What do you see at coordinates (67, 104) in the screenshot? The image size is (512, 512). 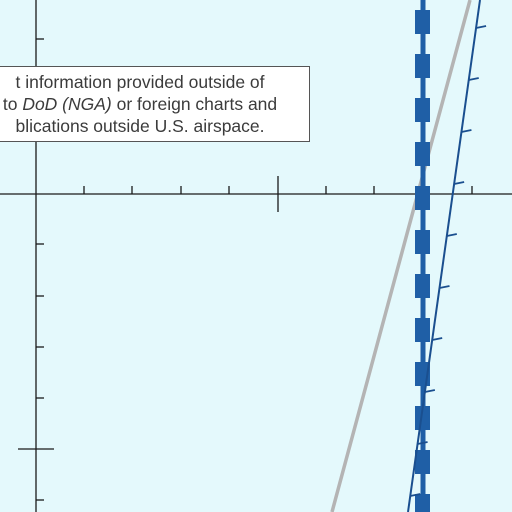 I see `note-line-2-italic: DoD (NGA)` at bounding box center [67, 104].